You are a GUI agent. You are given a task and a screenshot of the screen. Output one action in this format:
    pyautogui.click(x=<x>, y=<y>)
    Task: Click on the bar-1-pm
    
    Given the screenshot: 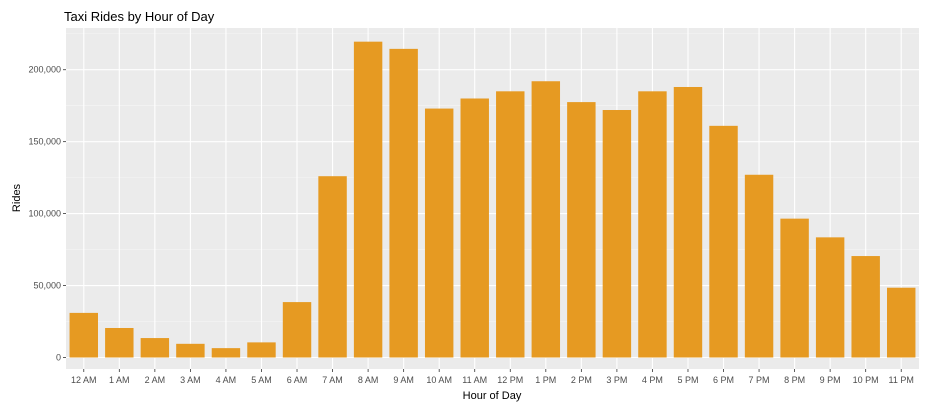 What is the action you would take?
    pyautogui.click(x=546, y=219)
    